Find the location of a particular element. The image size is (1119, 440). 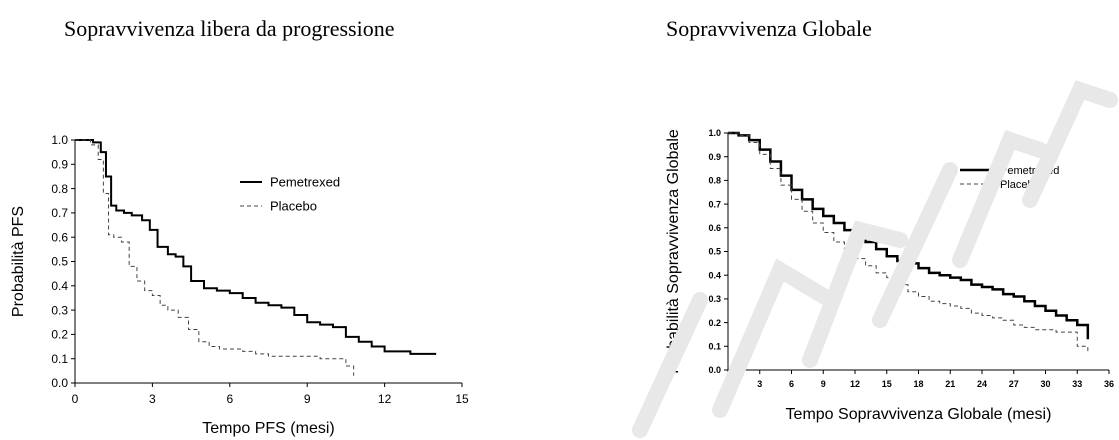

os-x-tick-label: 30 is located at coordinates (1045, 384).